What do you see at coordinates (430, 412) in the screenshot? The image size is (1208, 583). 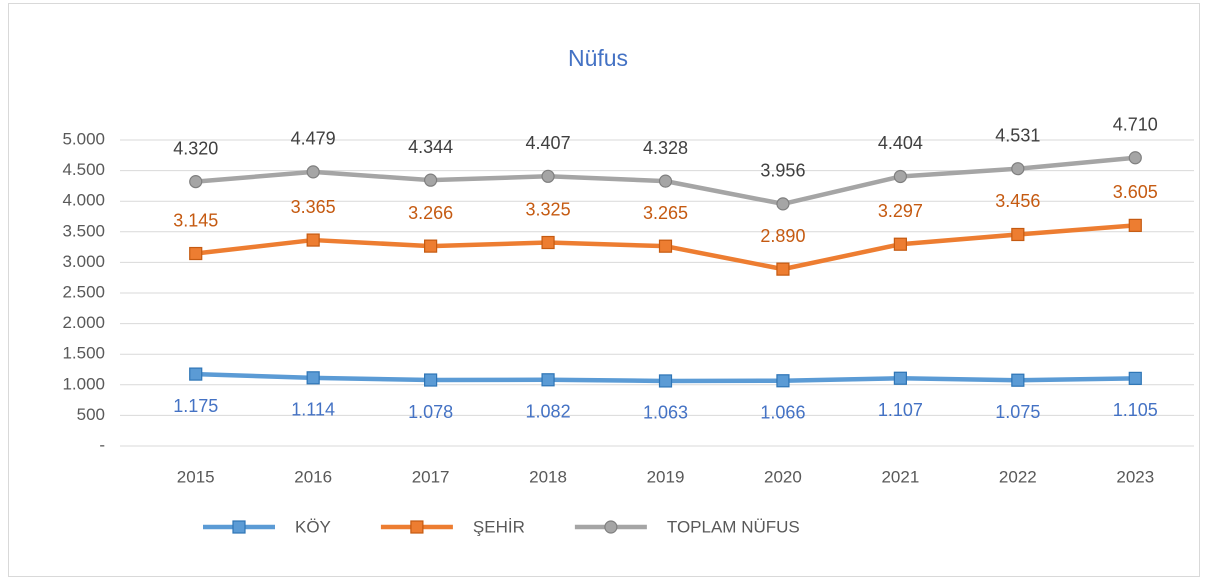 I see `data-label: 1.078` at bounding box center [430, 412].